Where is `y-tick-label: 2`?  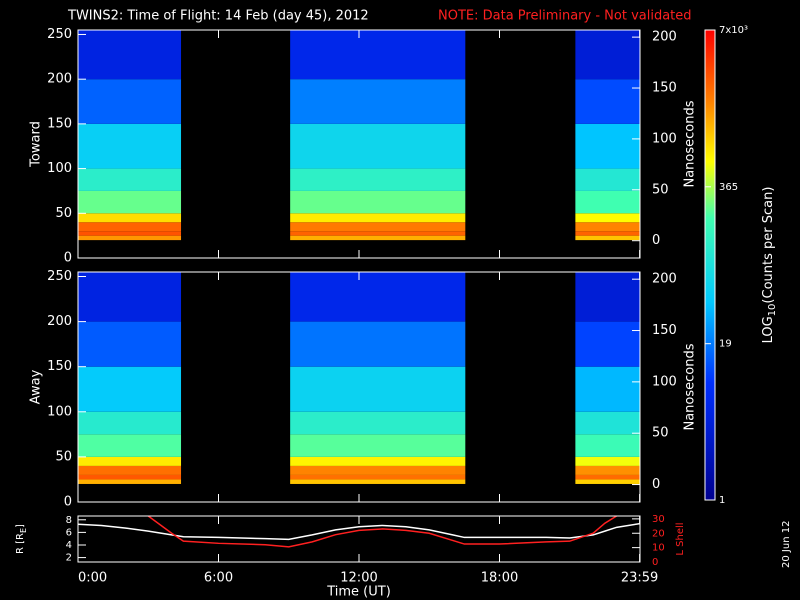
y-tick-label: 2 is located at coordinates (69, 558).